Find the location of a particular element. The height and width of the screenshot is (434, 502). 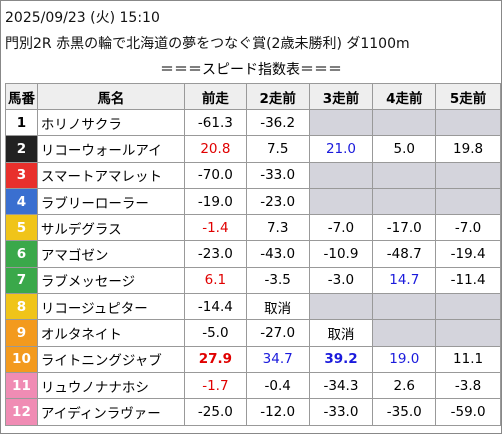

speed-index: -35.0 is located at coordinates (404, 412).